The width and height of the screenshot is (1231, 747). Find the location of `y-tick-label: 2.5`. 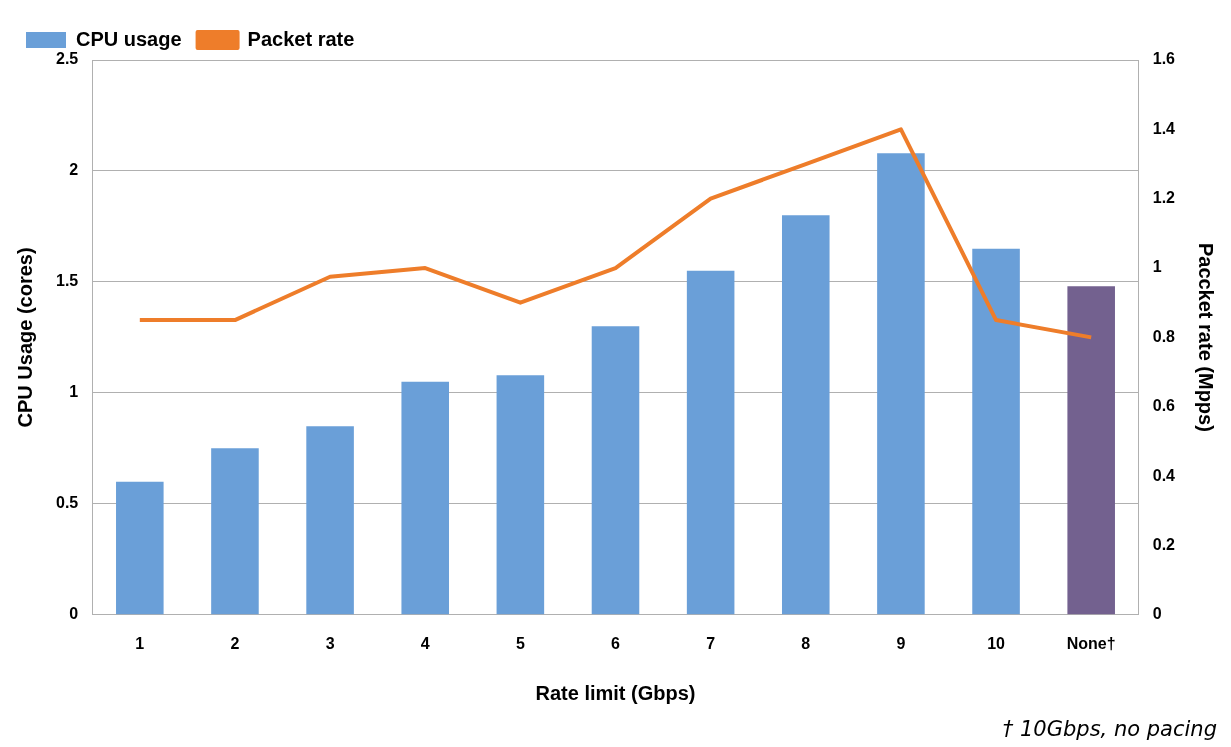

y-tick-label: 2.5 is located at coordinates (67, 59).